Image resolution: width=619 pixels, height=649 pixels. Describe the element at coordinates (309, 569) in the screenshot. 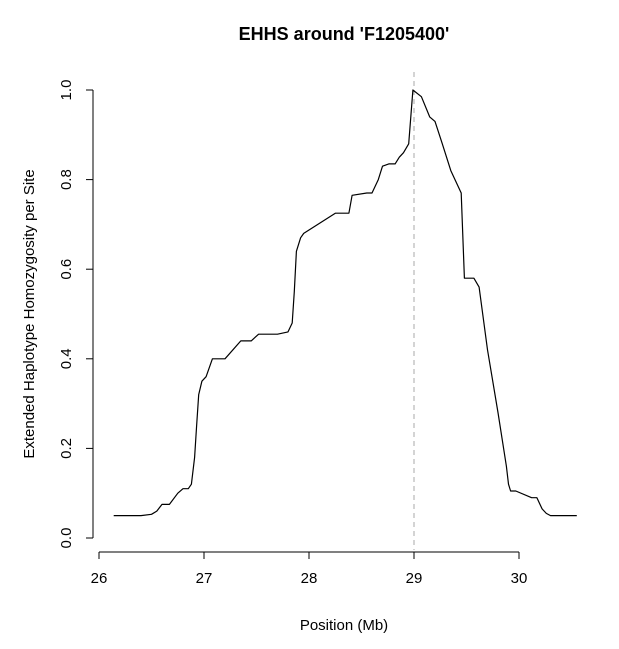

I see `x-axis: 26 27 28 29 30` at that location.